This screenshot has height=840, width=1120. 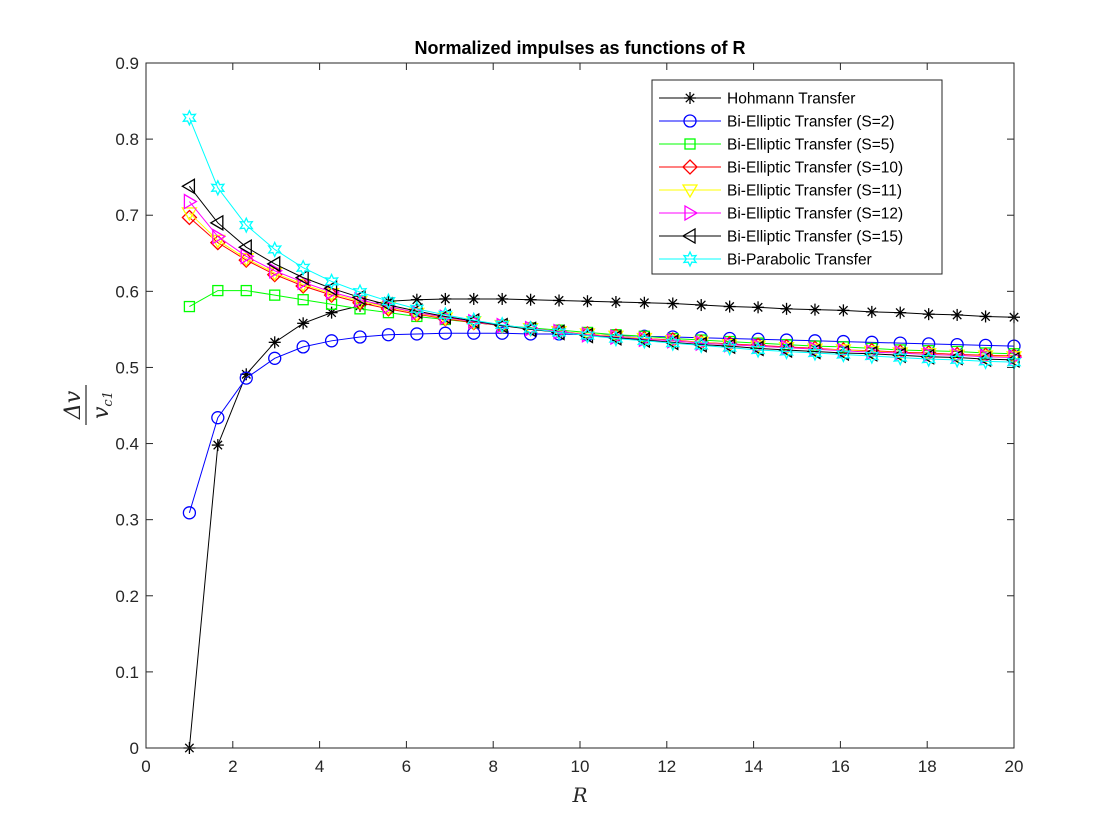 What do you see at coordinates (127, 672) in the screenshot?
I see `y-tick-label: 0.1` at bounding box center [127, 672].